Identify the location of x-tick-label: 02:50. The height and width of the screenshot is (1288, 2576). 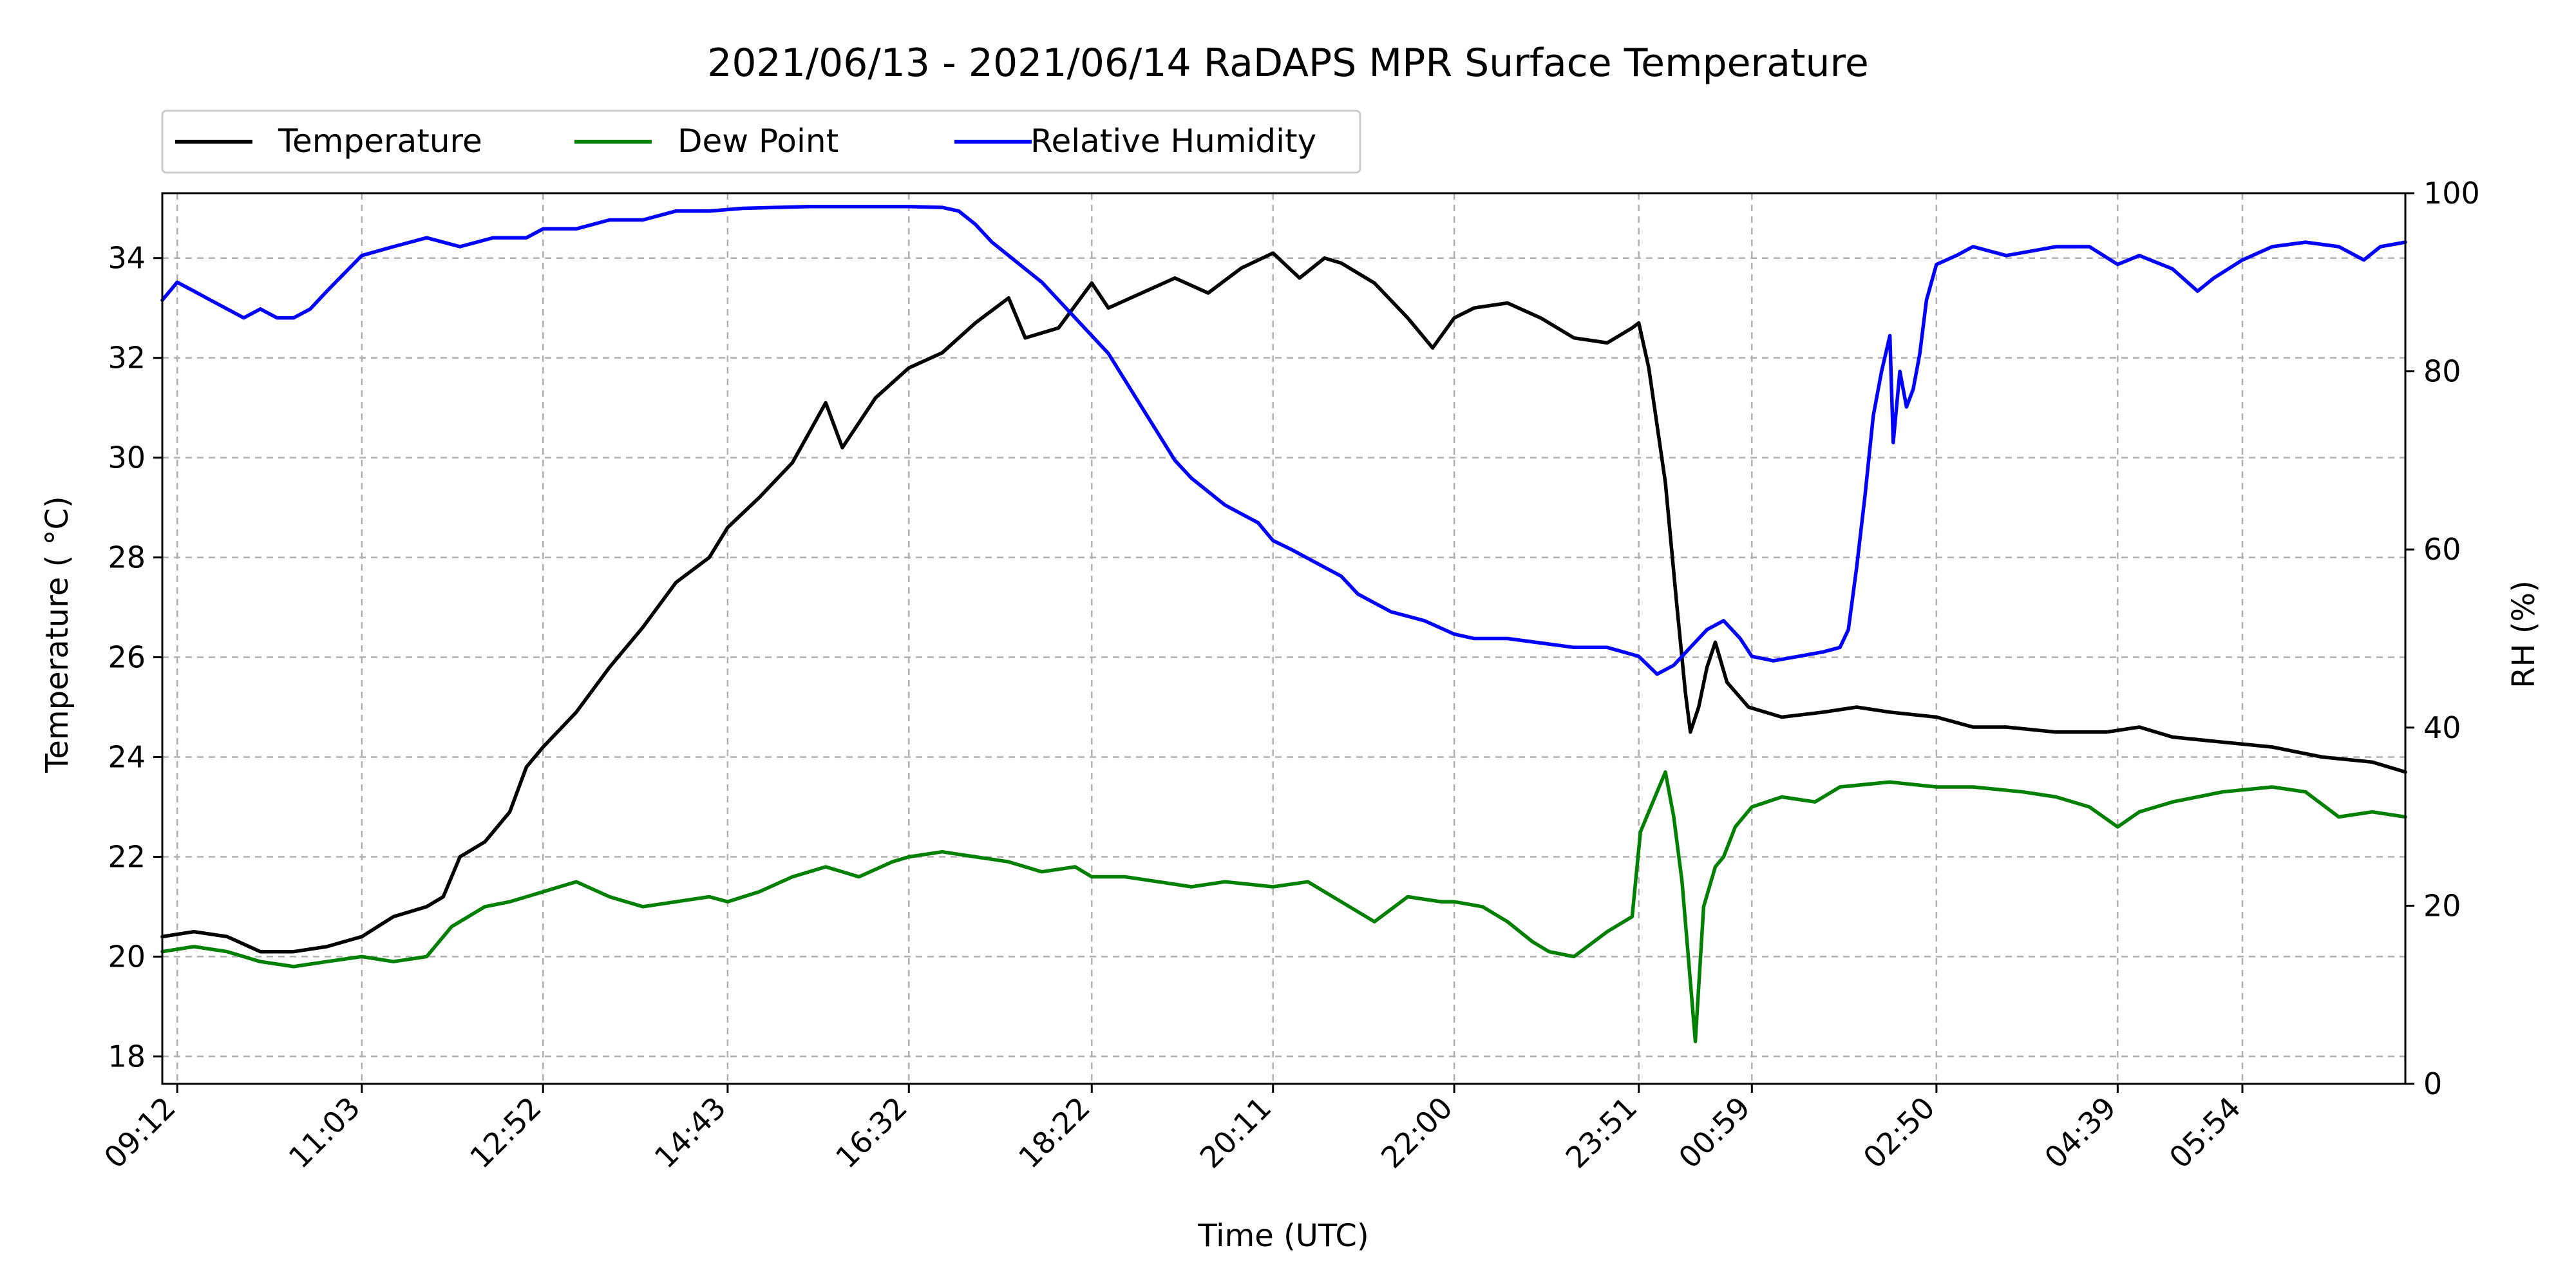
(1900, 1132).